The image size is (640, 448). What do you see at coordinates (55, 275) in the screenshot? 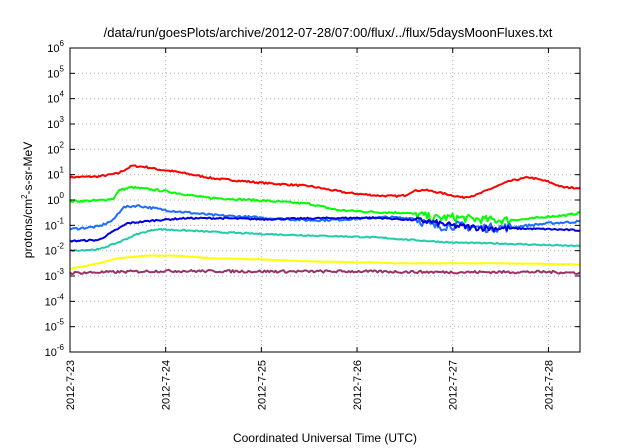
I see `y-tick-label: 10⁻³` at bounding box center [55, 275].